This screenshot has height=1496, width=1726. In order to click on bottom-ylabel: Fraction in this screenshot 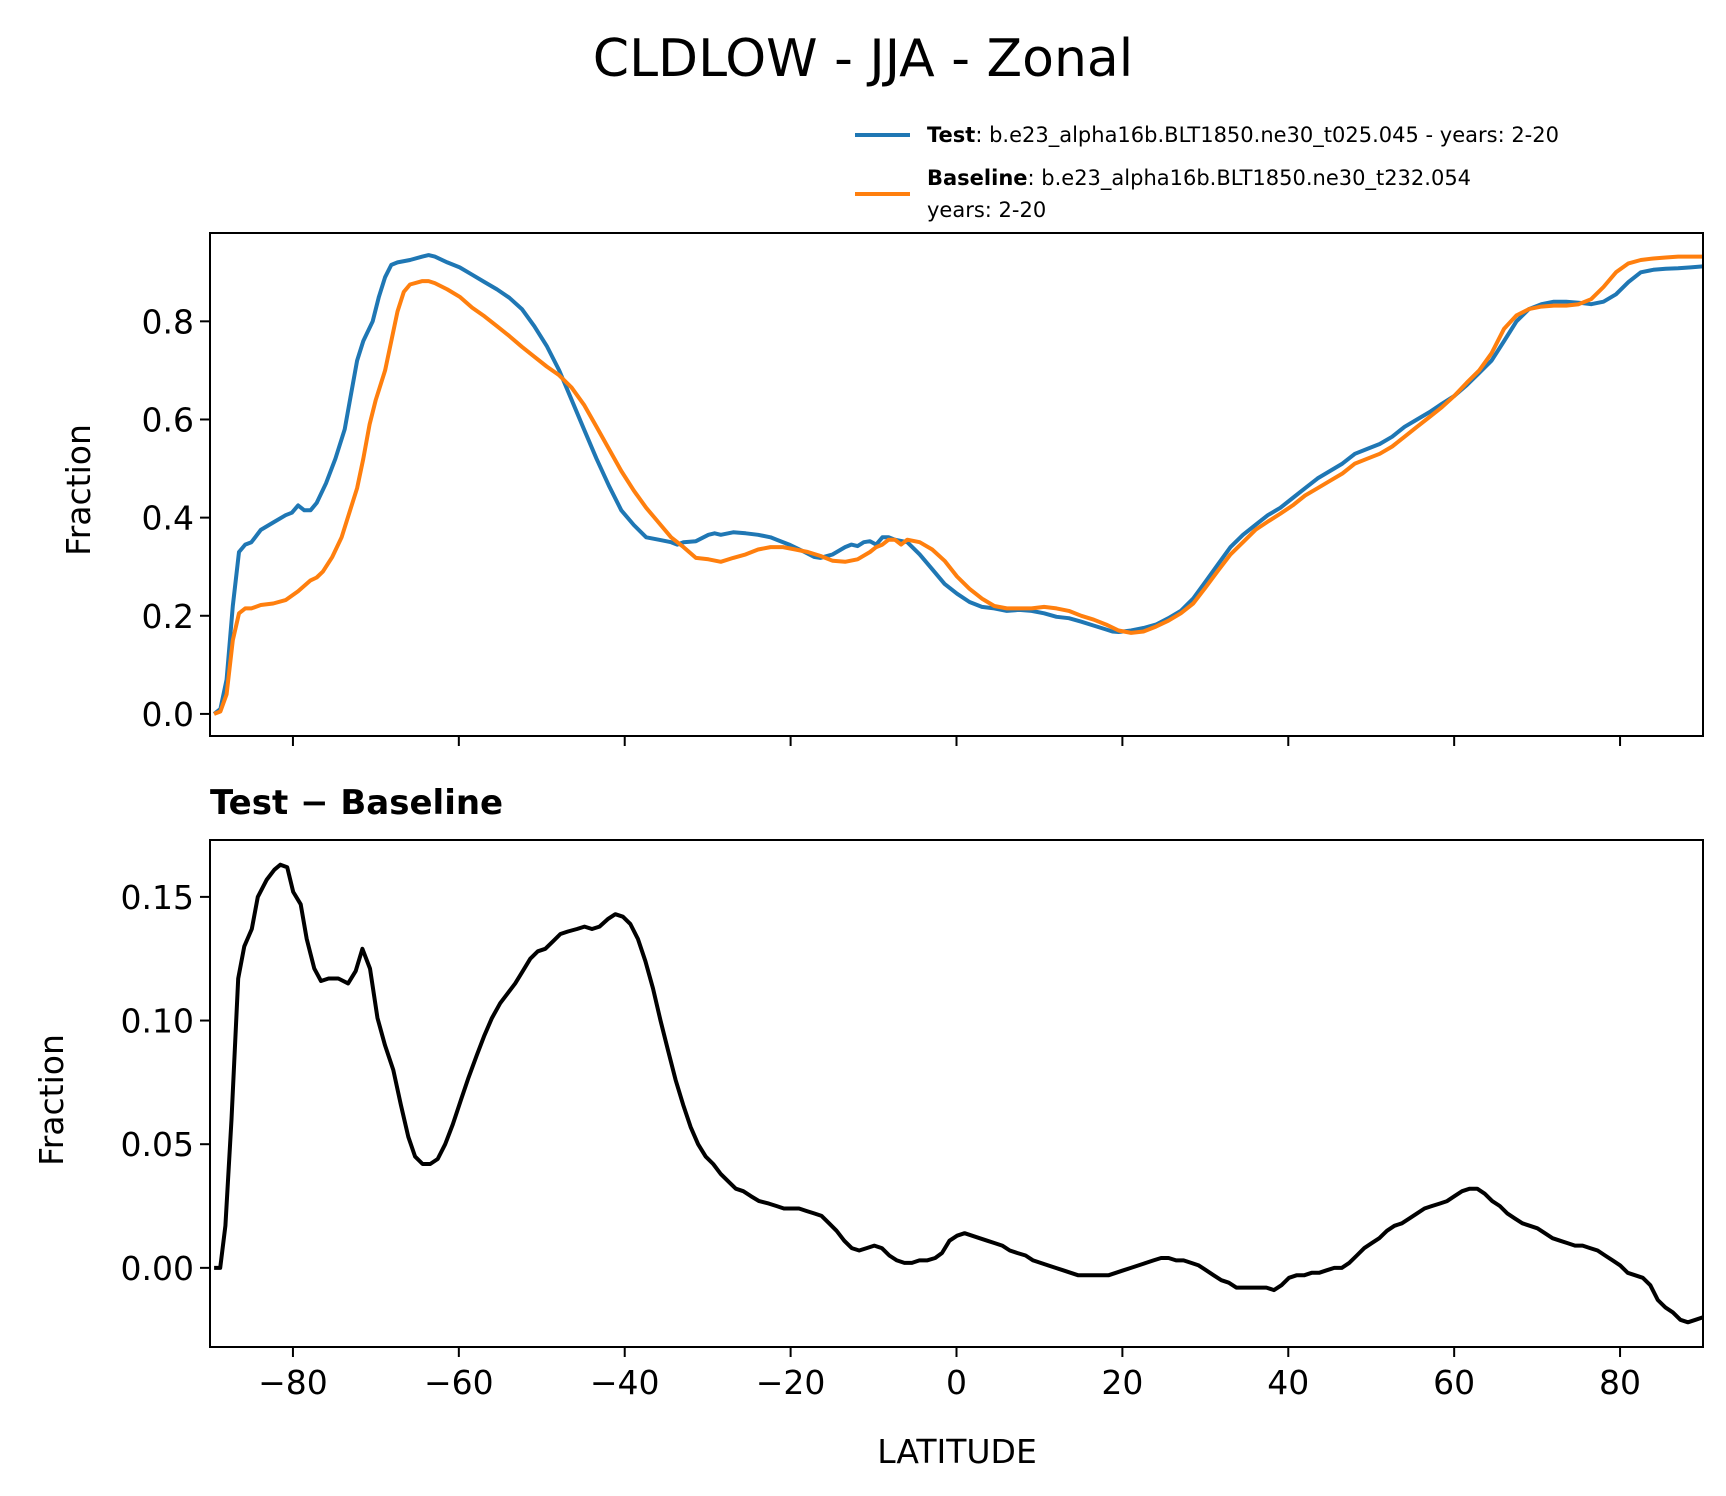, I will do `click(51, 1100)`.